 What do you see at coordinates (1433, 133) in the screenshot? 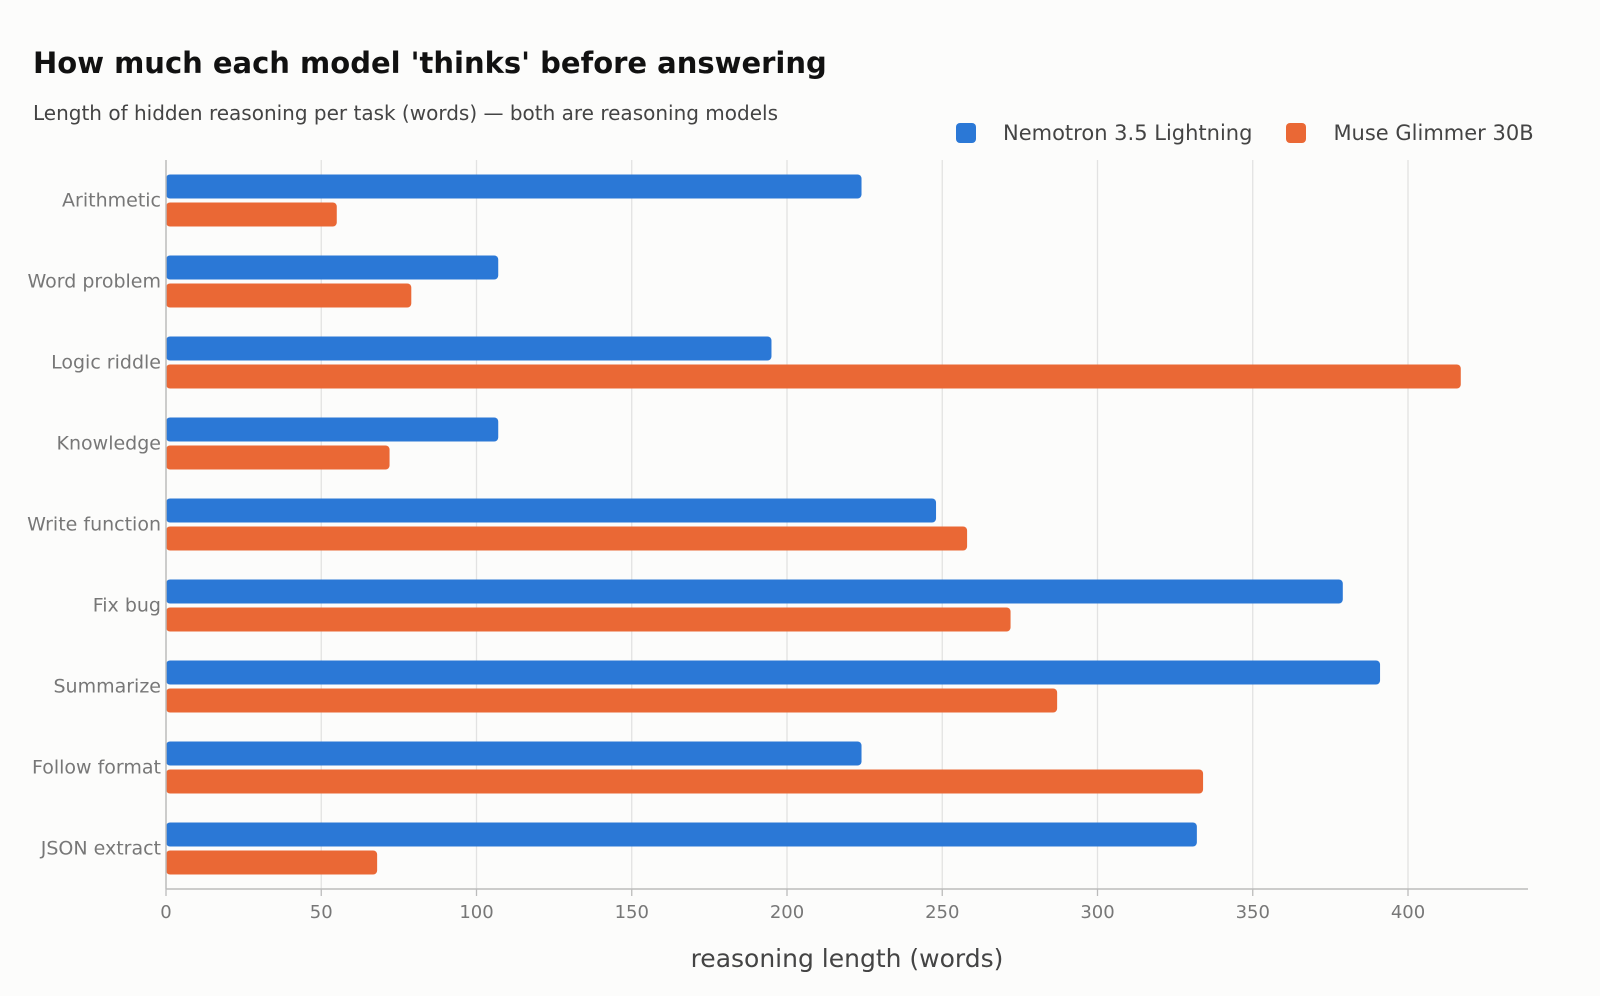
I see `legend-label-muse: Muse Glimmer 30B` at bounding box center [1433, 133].